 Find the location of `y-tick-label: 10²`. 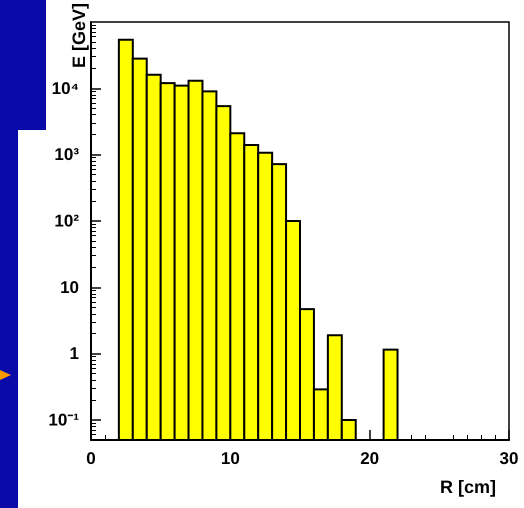

y-tick-label: 10² is located at coordinates (67, 221).